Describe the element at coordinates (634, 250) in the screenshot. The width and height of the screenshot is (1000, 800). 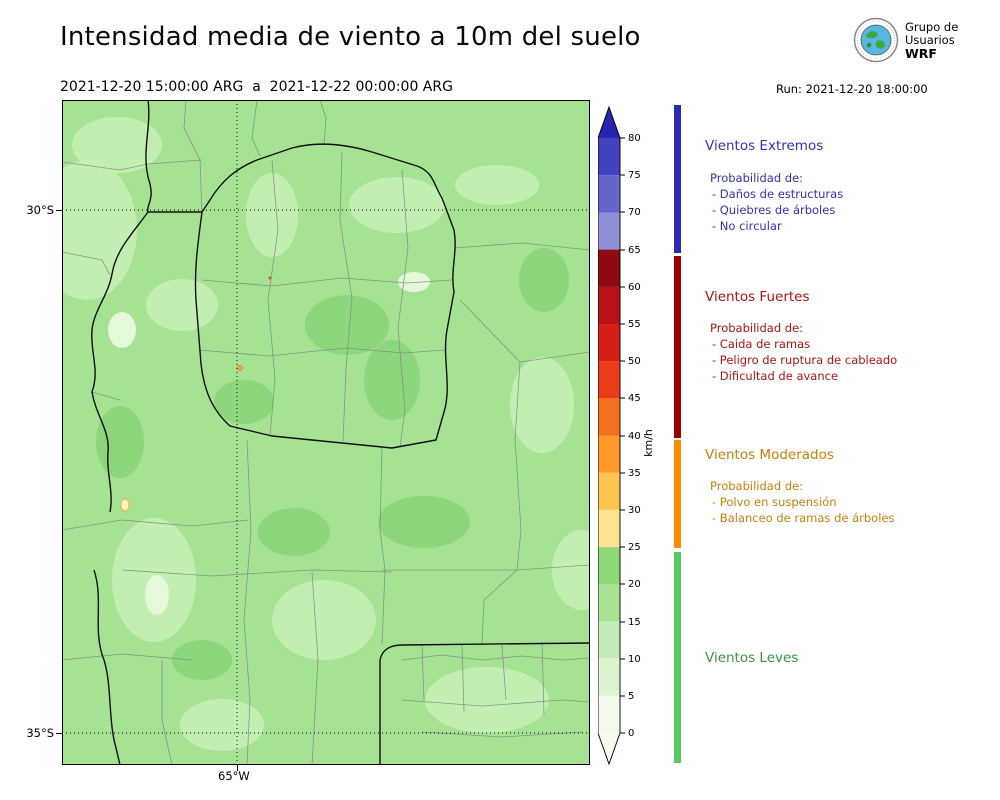
I see `colorbar-tick-label: 65` at that location.